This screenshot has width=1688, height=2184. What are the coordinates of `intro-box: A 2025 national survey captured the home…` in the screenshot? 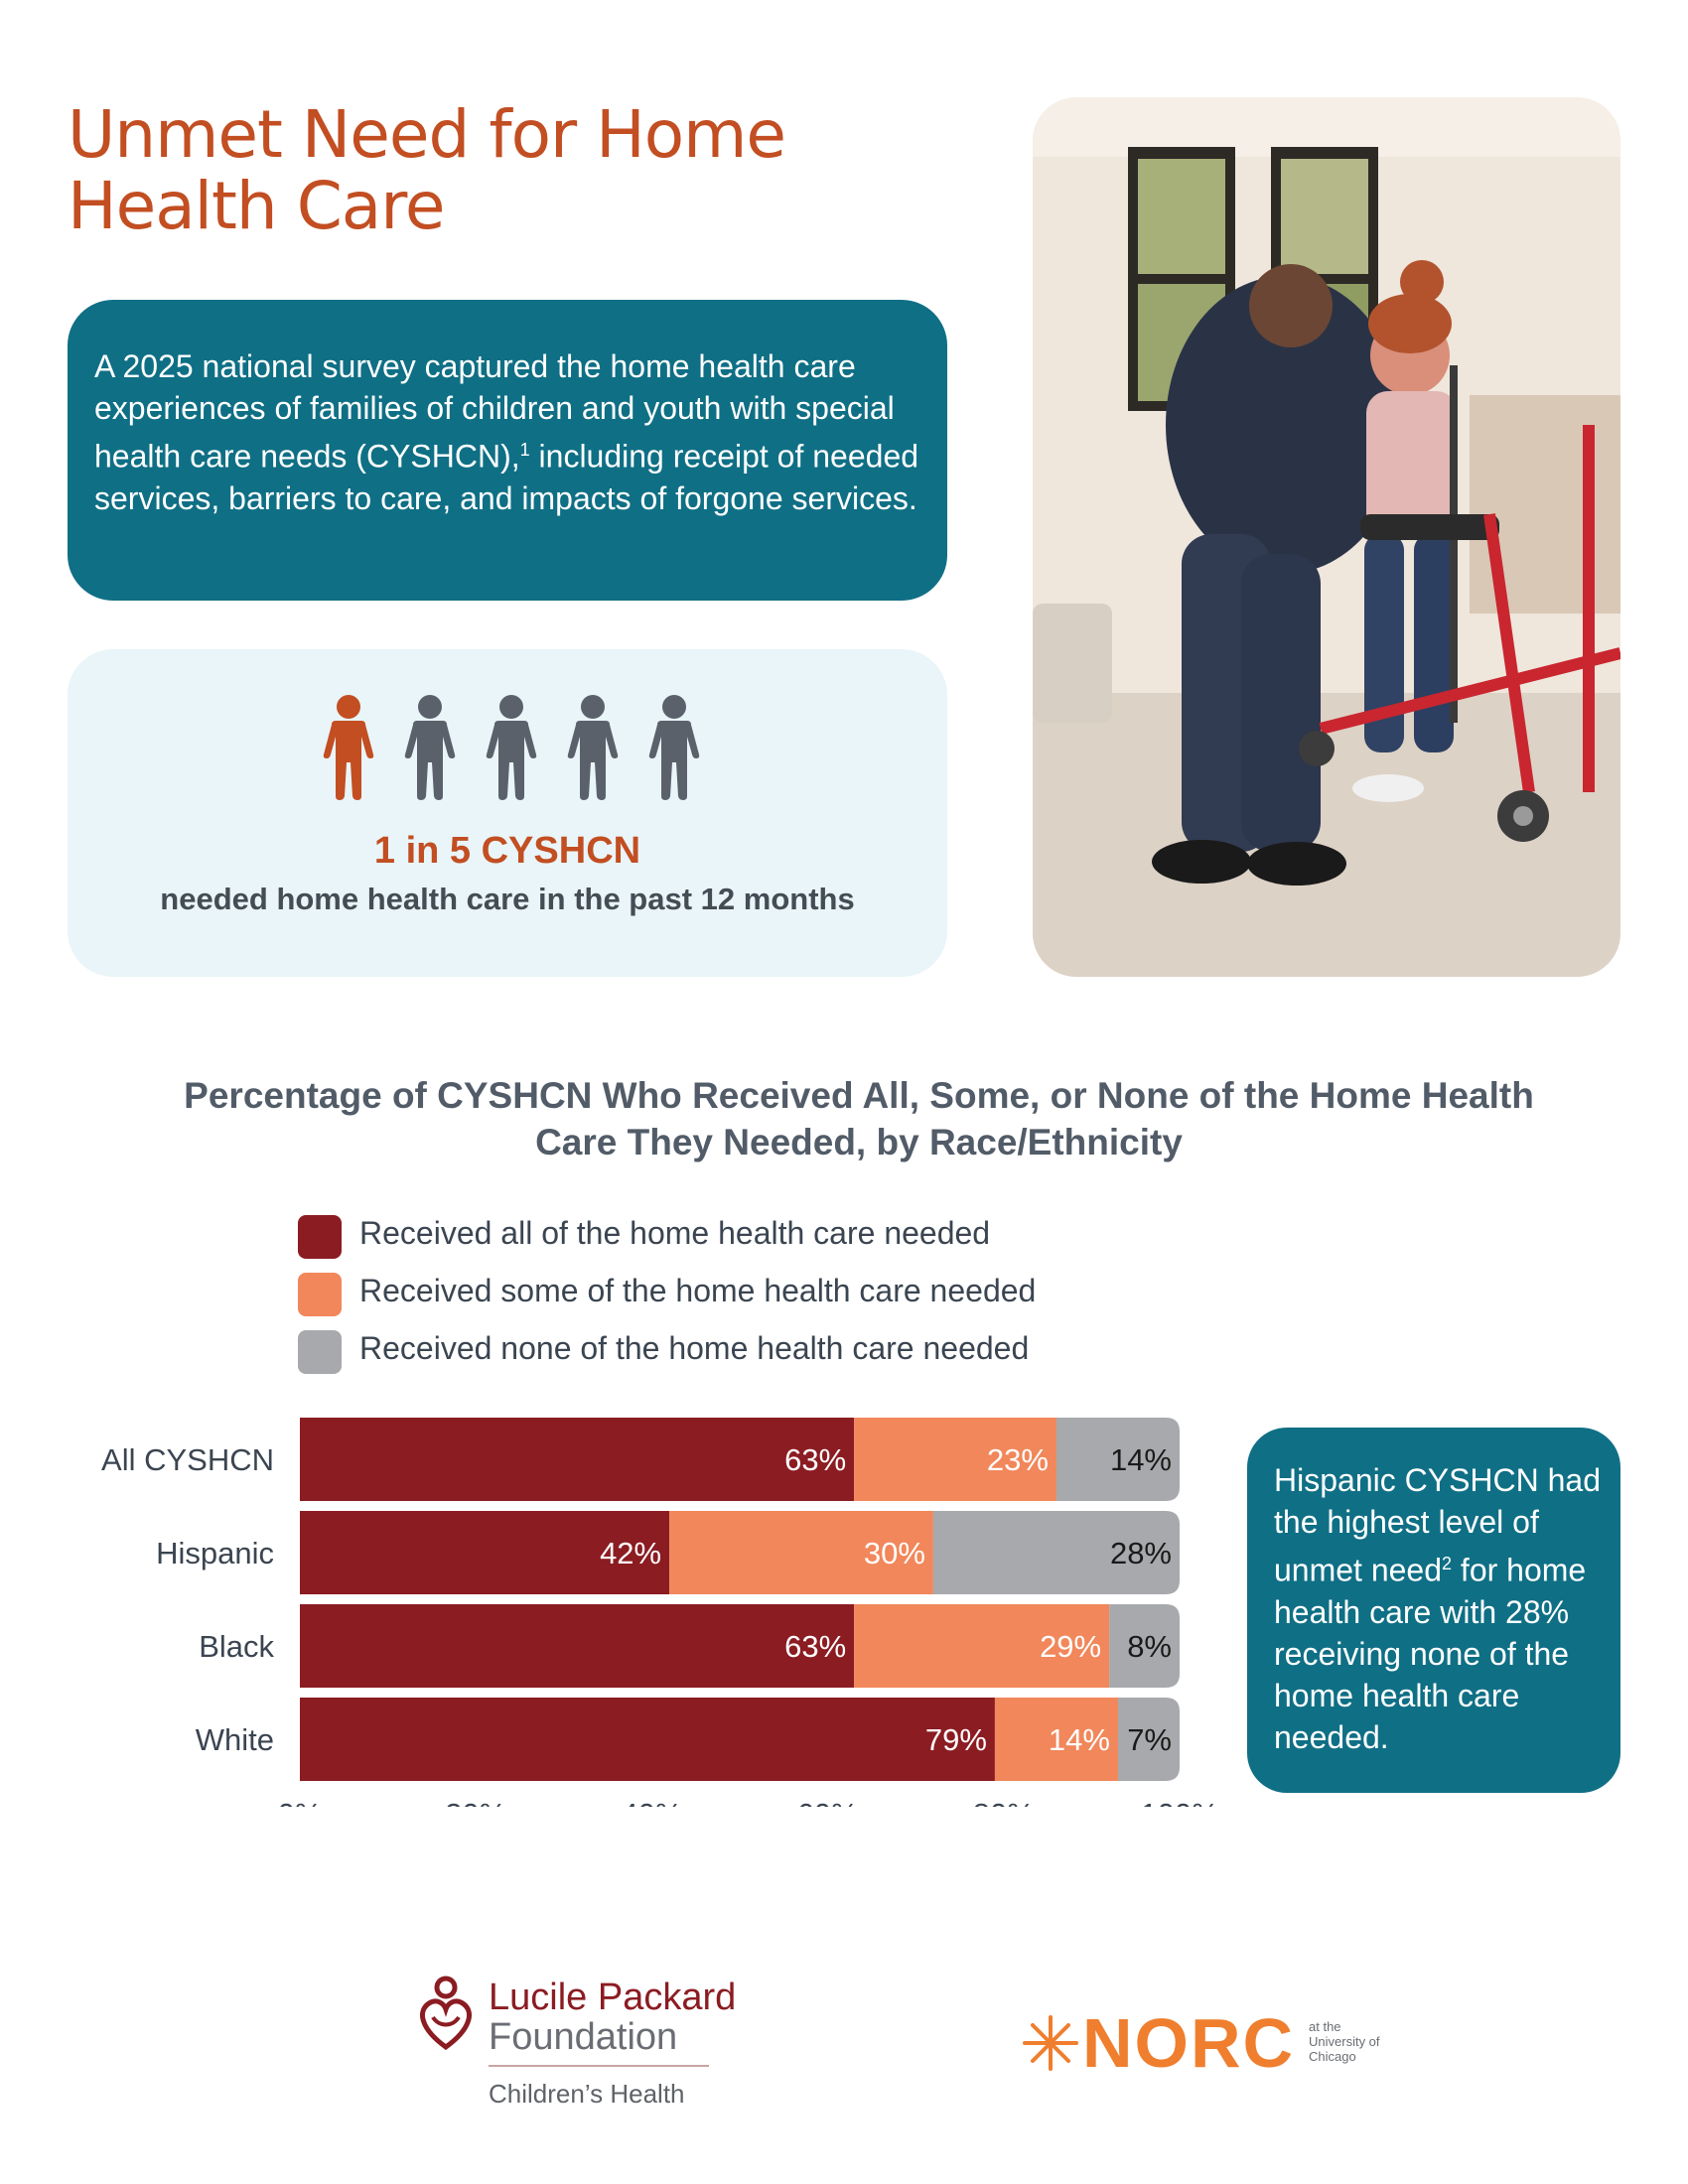 It's located at (507, 450).